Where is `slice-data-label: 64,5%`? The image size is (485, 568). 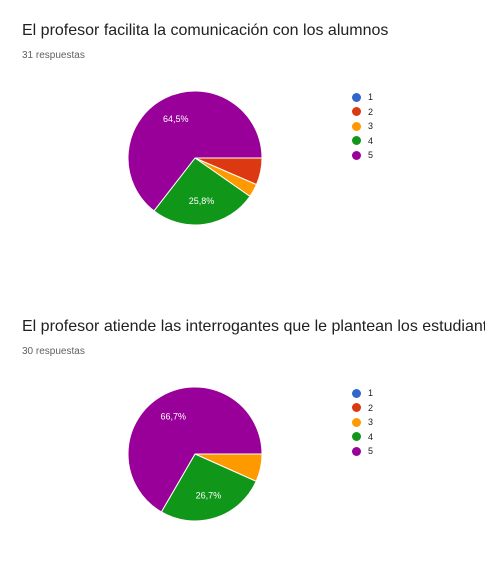
slice-data-label: 64,5% is located at coordinates (176, 119).